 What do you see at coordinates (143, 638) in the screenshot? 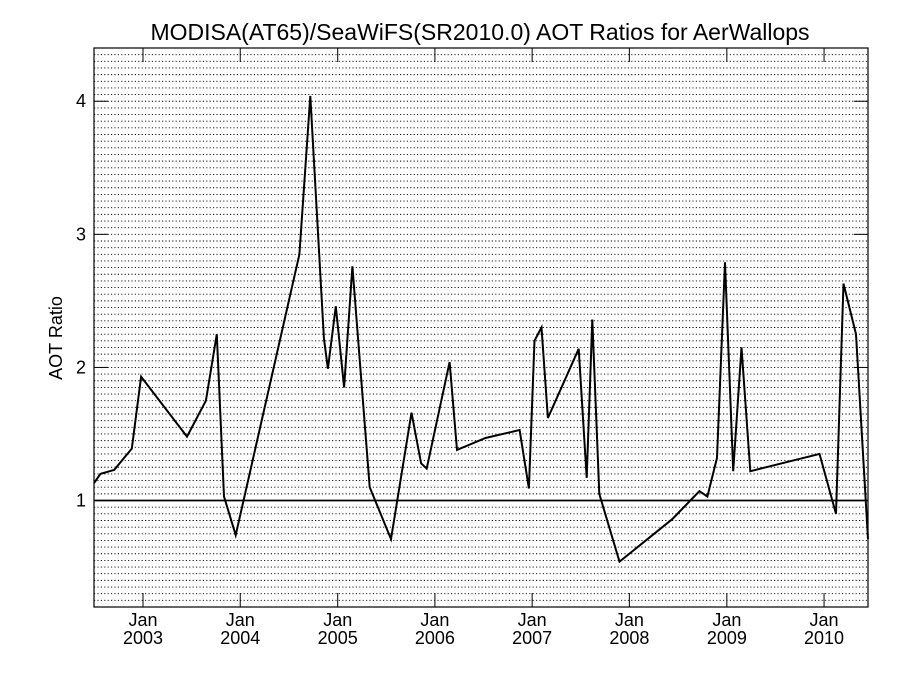
I see `x-tick-label-year: 2003` at bounding box center [143, 638].